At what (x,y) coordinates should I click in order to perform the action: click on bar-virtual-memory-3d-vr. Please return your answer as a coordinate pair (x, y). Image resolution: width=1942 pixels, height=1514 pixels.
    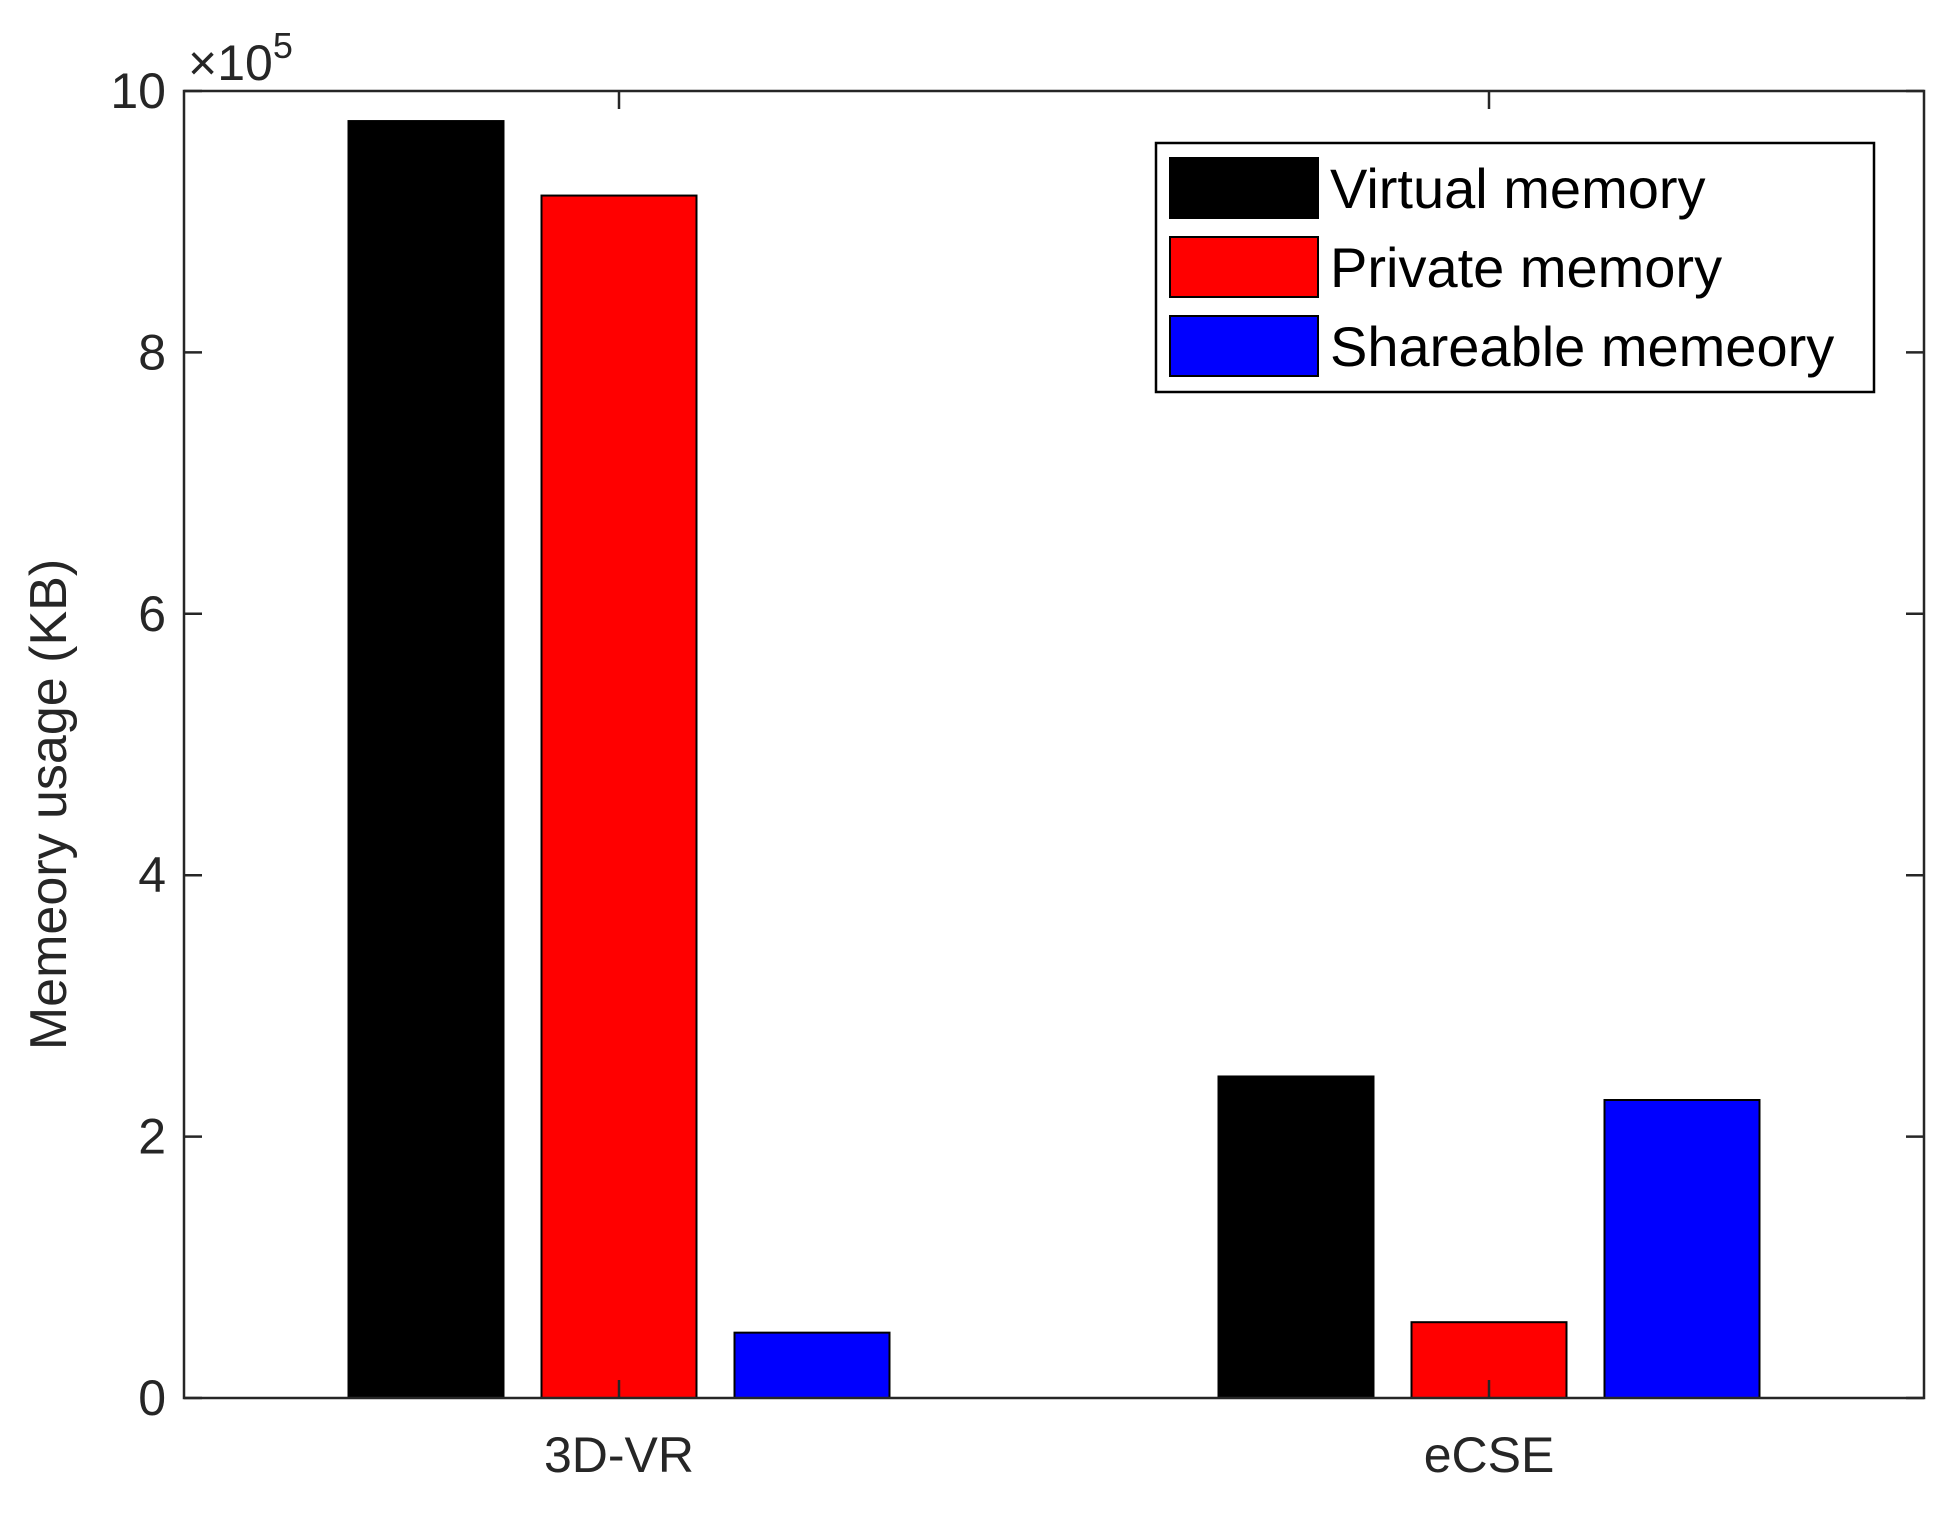
    Looking at the image, I should click on (426, 759).